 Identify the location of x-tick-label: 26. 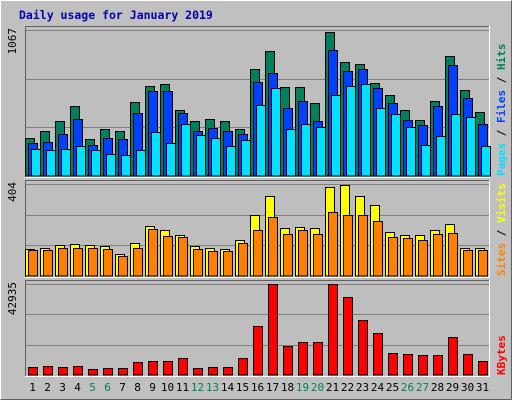
(407, 387).